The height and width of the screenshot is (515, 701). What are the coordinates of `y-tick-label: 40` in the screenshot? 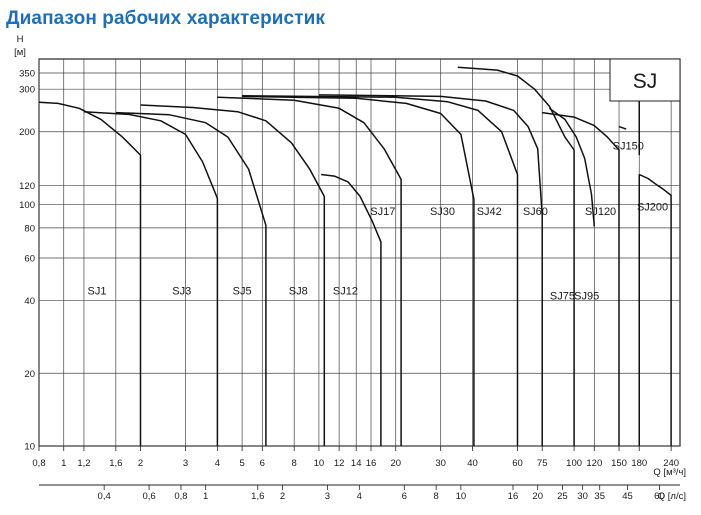 It's located at (29, 301).